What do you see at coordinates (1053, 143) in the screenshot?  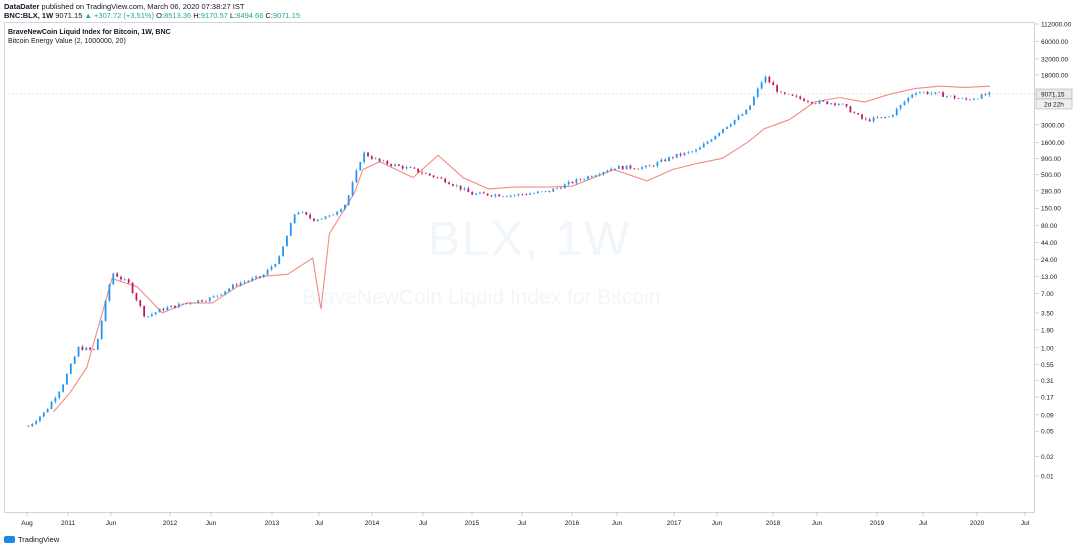 I see `y-tick-label: 1600.00` at bounding box center [1053, 143].